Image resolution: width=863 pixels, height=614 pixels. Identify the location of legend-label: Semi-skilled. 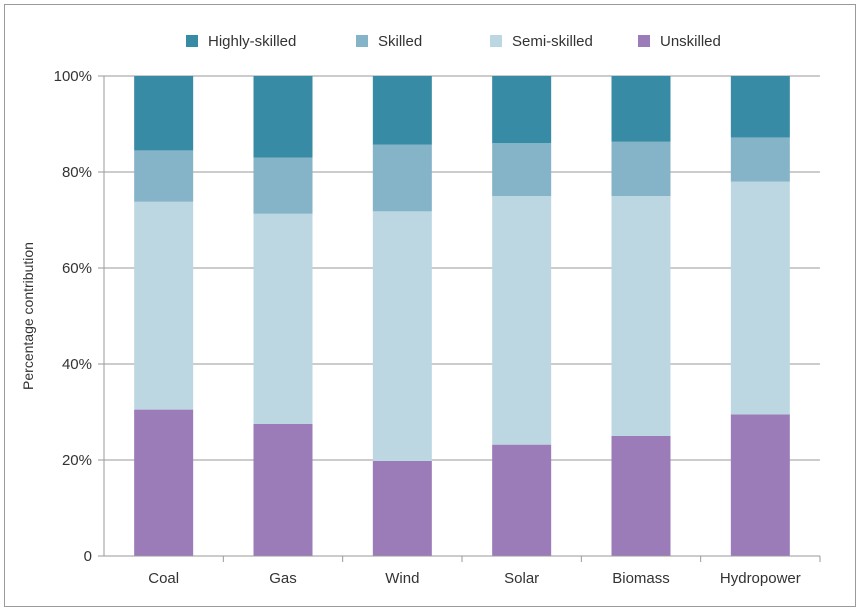
(552, 41).